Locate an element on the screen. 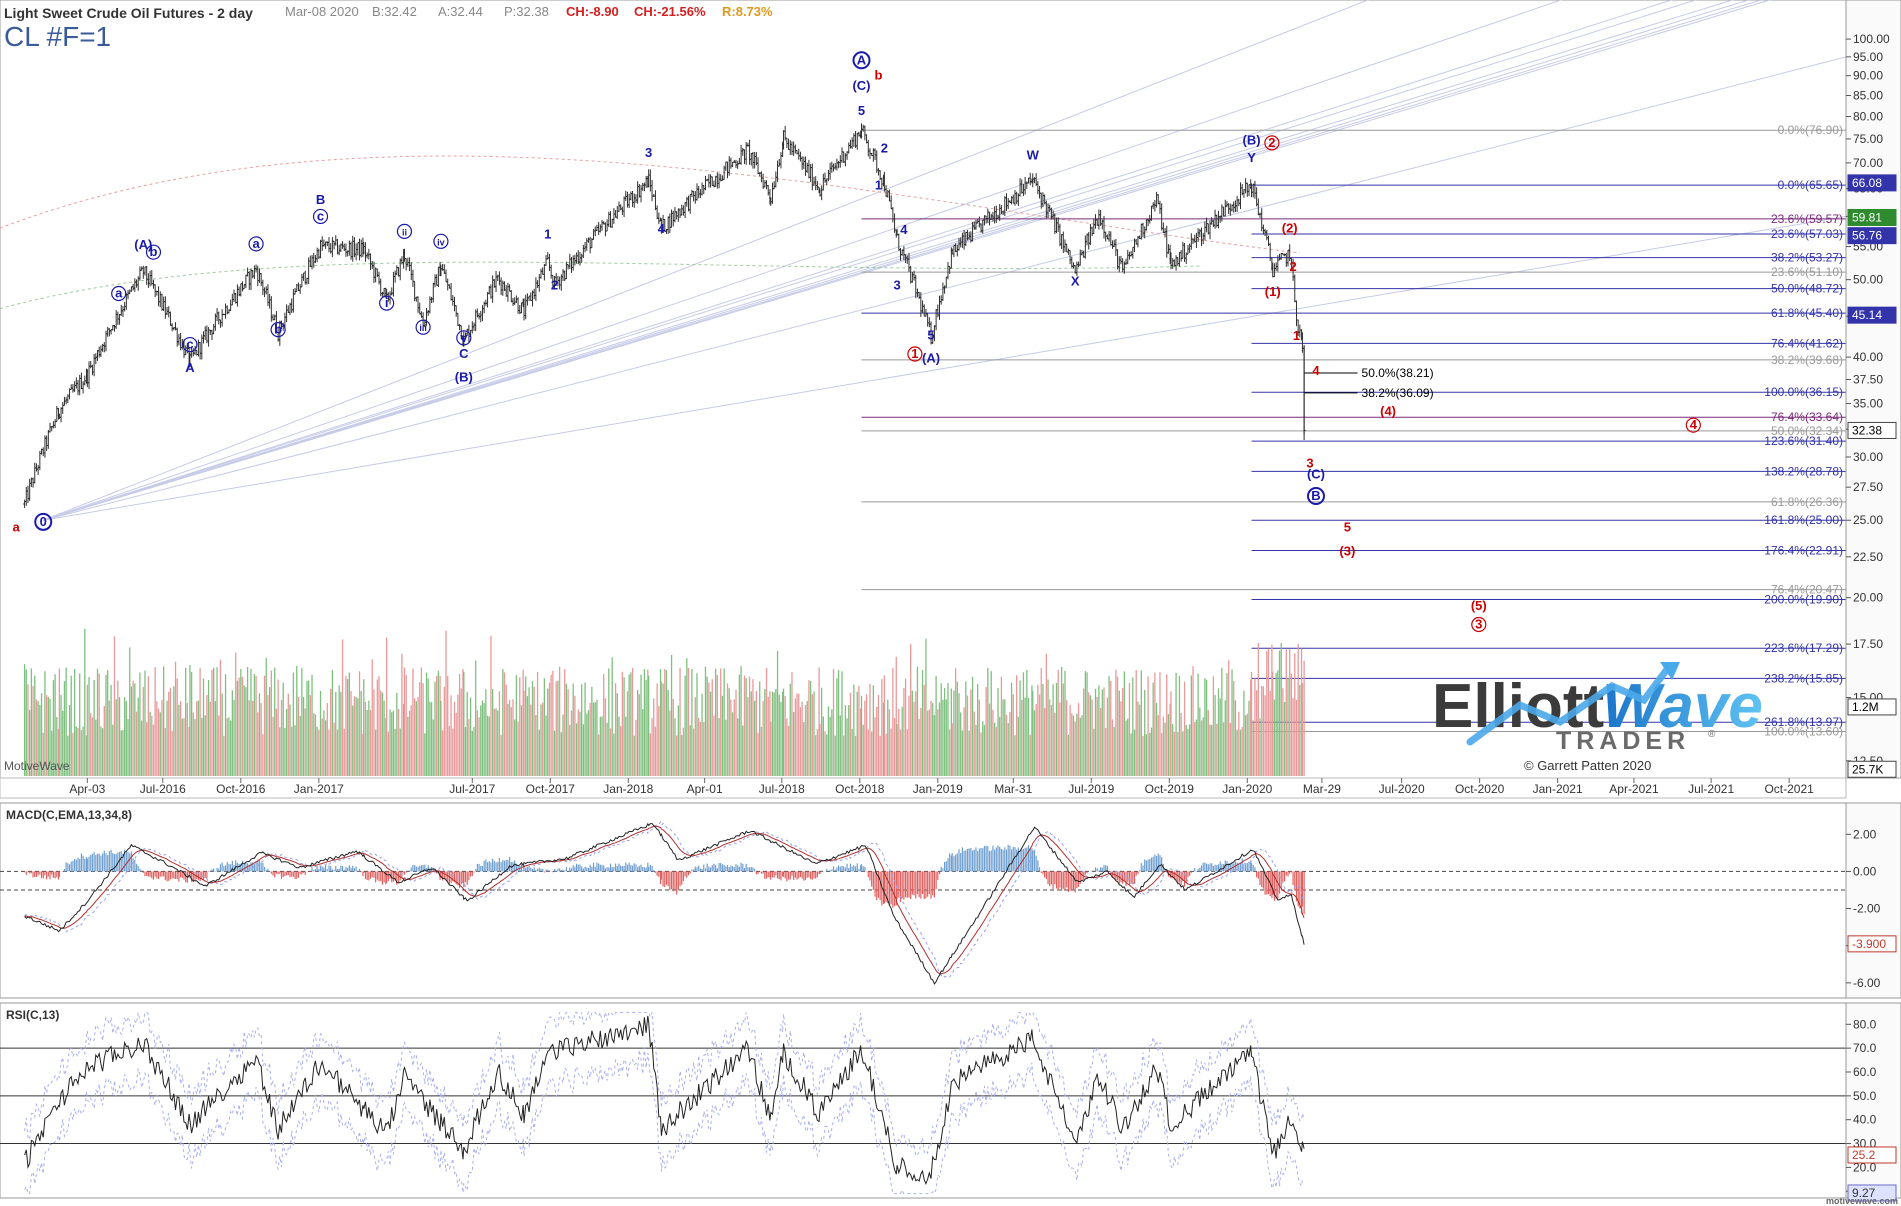  price-tick-label: 80.00 is located at coordinates (1868, 117).